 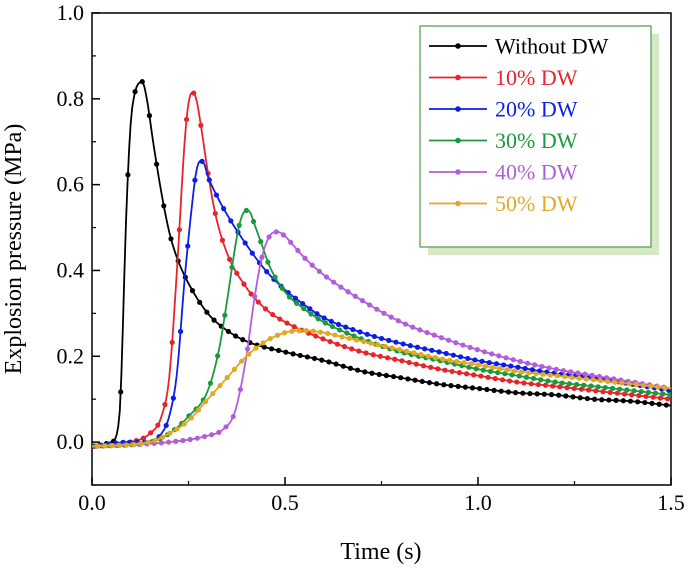 I want to click on legend-label: 40% DW, so click(x=536, y=172).